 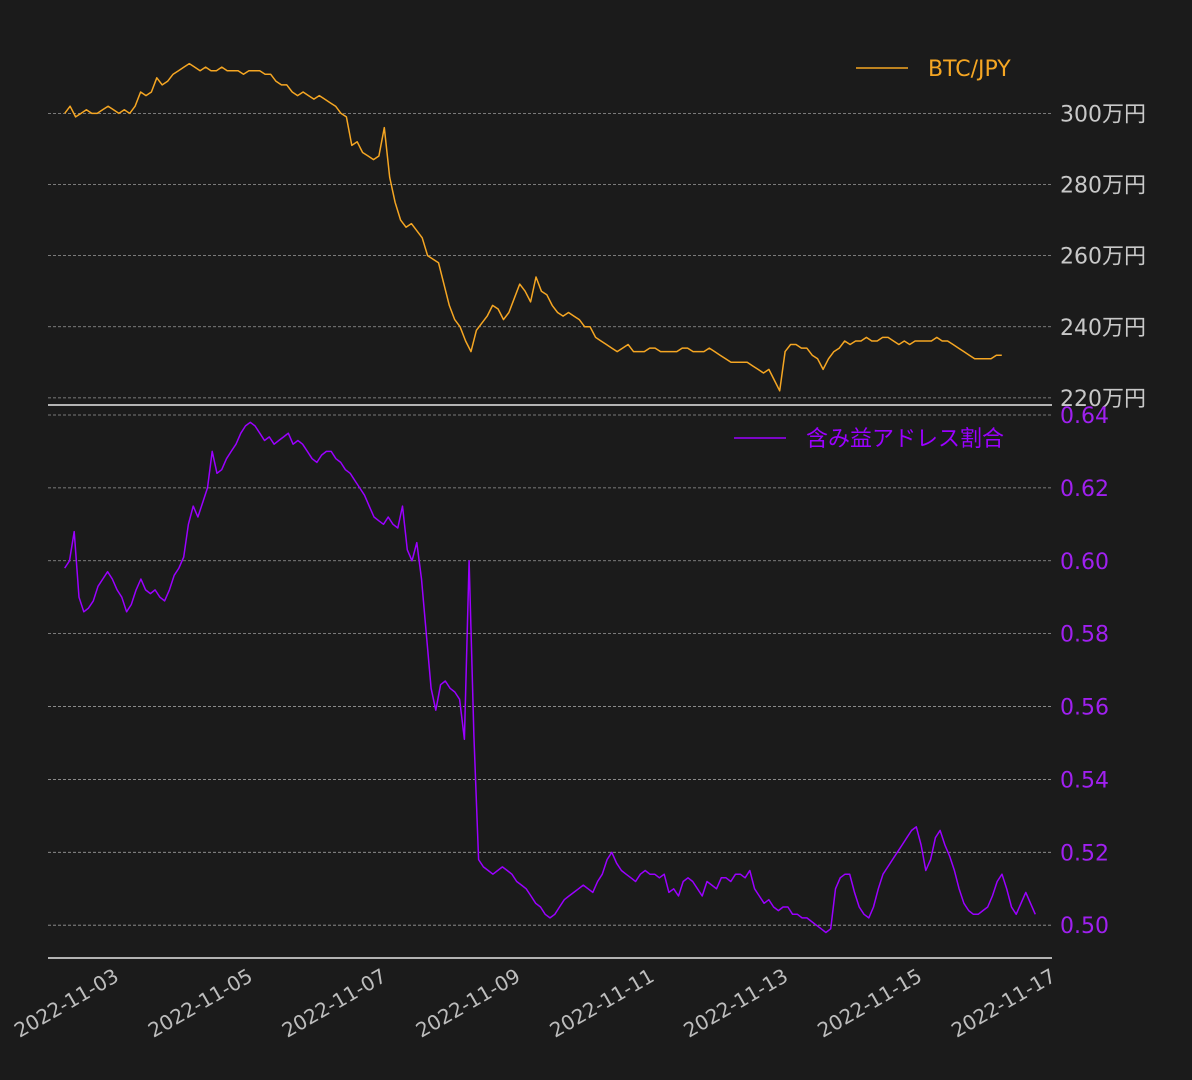 I want to click on y-tick-label: 240万円, so click(x=1103, y=328).